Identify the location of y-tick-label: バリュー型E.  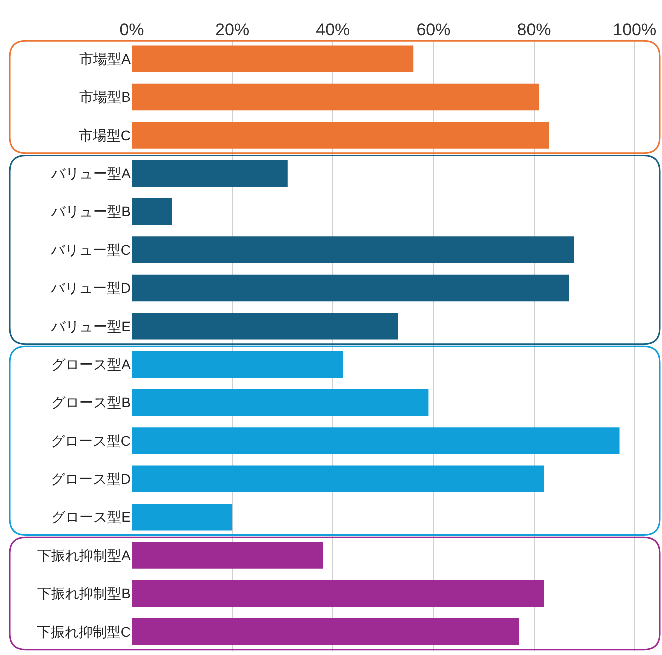
(90, 326).